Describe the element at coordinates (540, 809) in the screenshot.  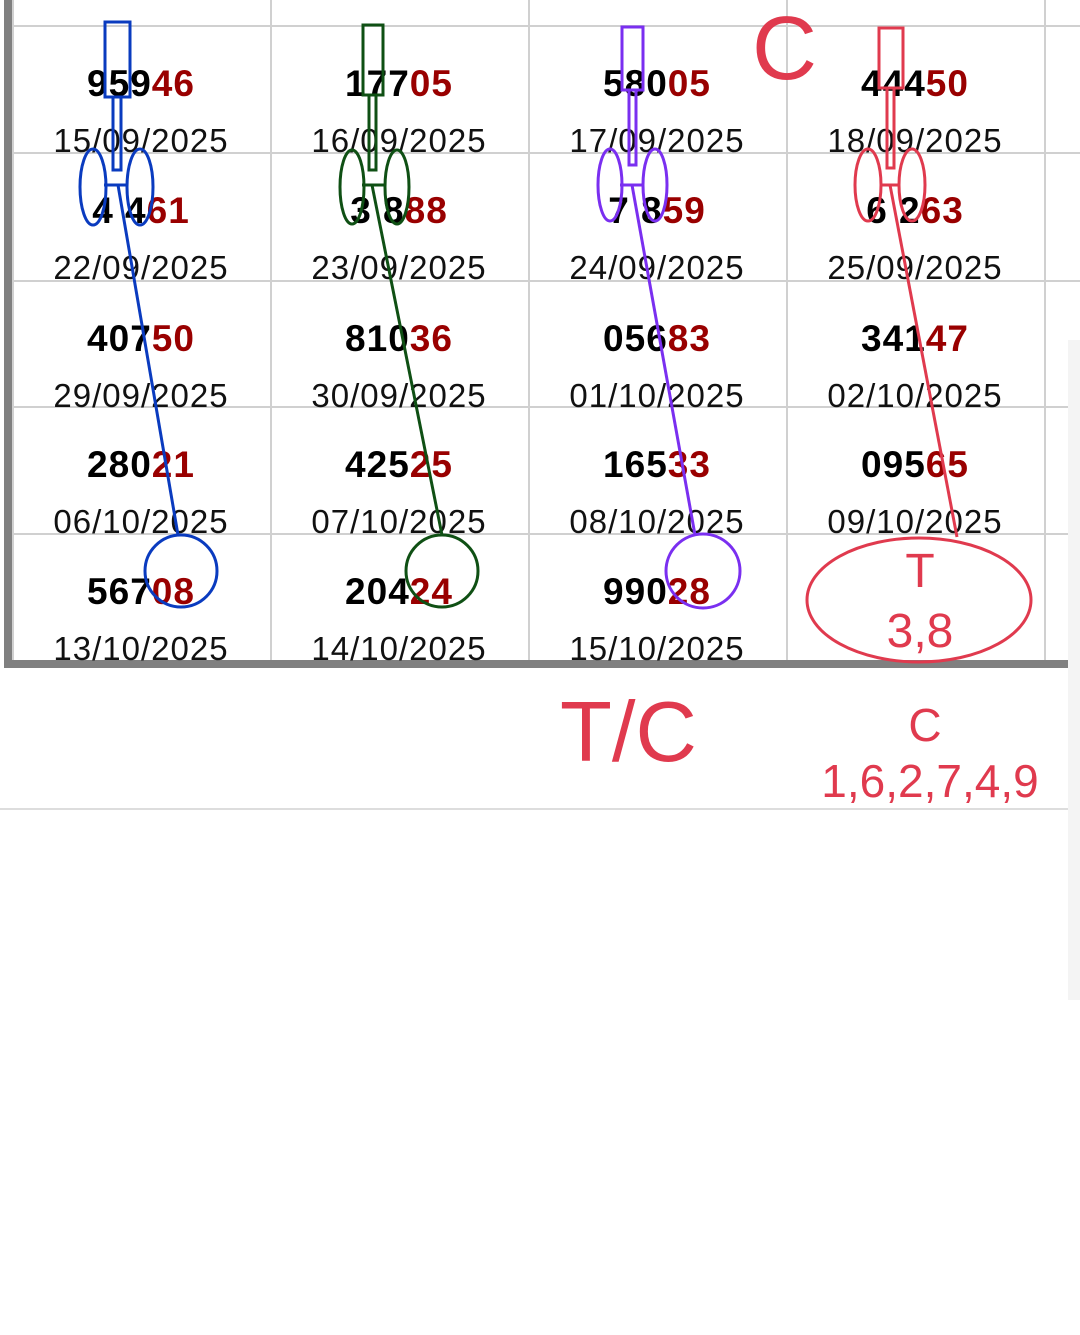
I see `divider` at that location.